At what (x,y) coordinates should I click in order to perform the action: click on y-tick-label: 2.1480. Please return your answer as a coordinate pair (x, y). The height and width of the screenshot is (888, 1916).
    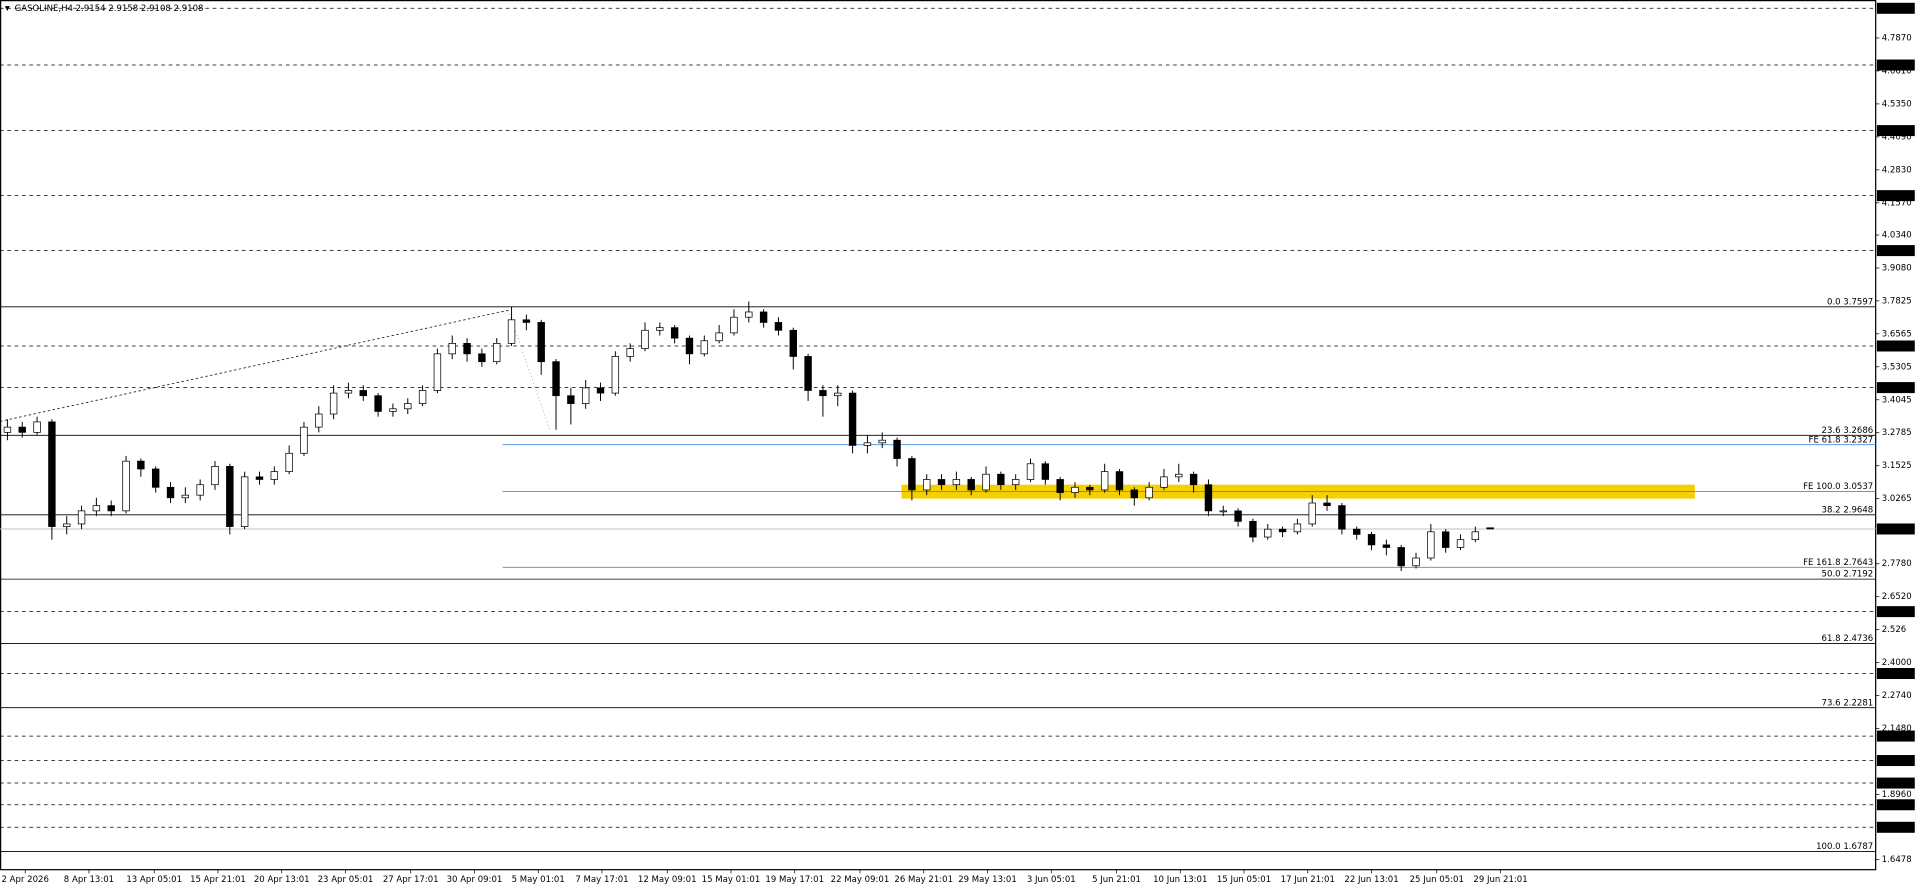
    Looking at the image, I should click on (1897, 729).